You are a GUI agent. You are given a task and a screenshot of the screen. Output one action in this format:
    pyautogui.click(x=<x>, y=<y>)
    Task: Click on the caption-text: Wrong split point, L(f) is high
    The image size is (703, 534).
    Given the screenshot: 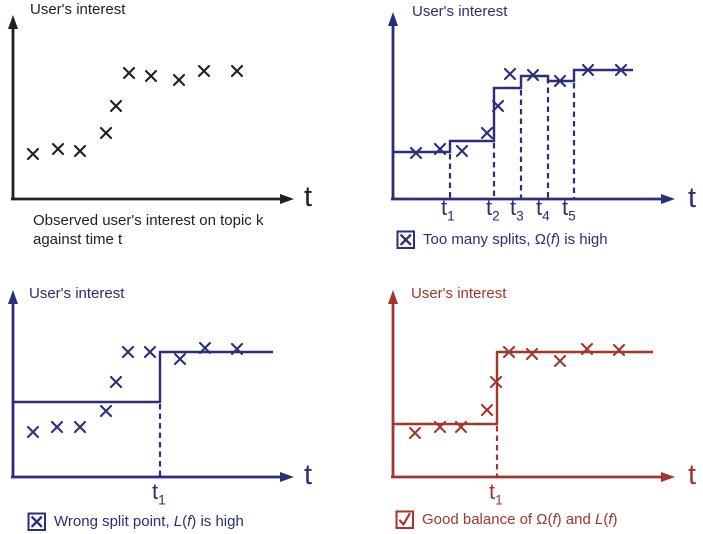 What is the action you would take?
    pyautogui.click(x=149, y=522)
    